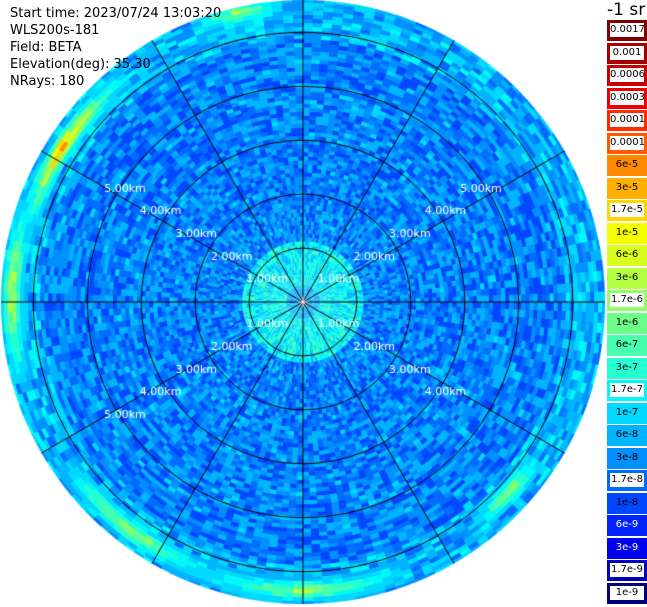  I want to click on colorbar-swatch: 1e-9, so click(627, 593).